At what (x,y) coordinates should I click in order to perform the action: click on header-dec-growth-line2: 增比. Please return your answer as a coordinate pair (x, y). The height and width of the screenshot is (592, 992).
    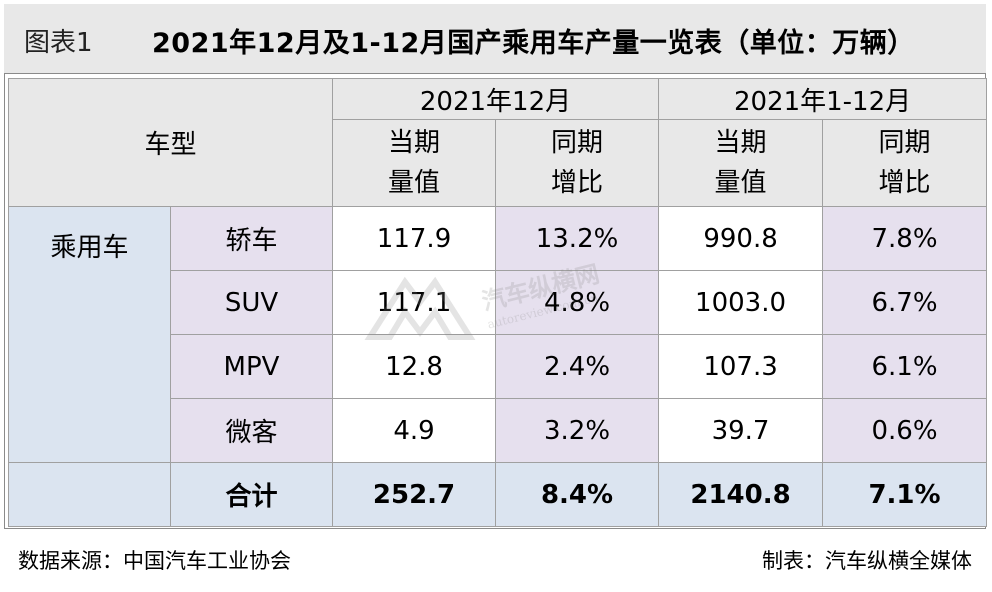
    Looking at the image, I should click on (577, 183).